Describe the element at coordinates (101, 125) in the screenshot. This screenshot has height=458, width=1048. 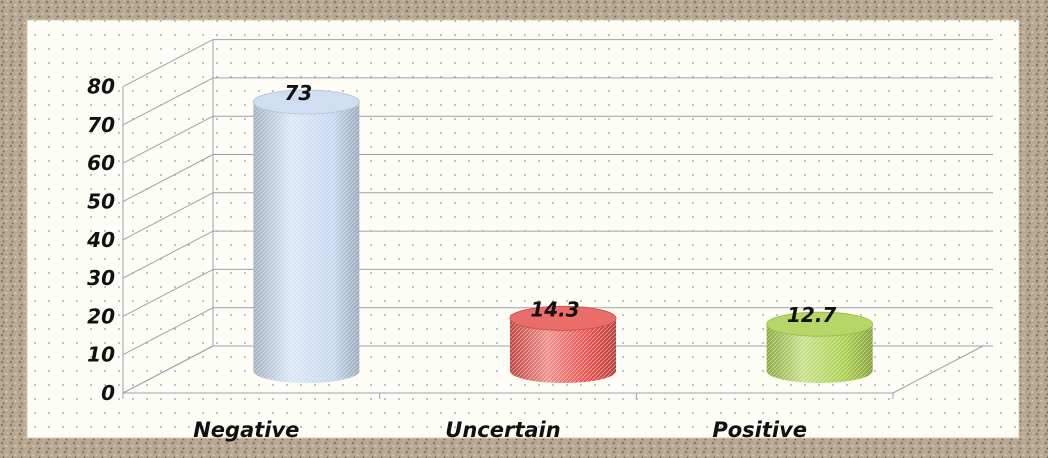
I see `y-tick-label: 70` at that location.